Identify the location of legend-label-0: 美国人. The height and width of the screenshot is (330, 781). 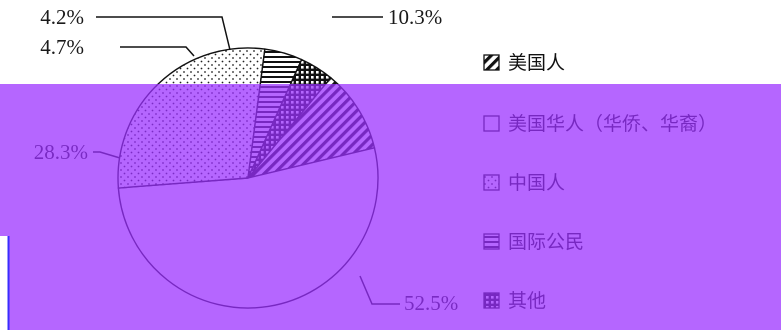
(536, 63).